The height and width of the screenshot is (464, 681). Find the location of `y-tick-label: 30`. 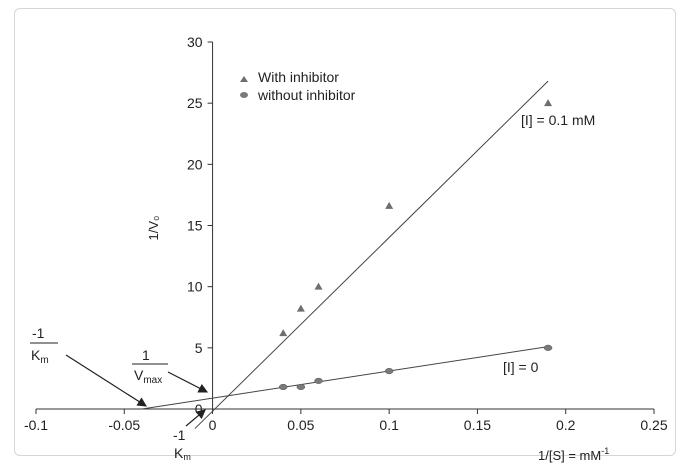

y-tick-label: 30 is located at coordinates (195, 42).